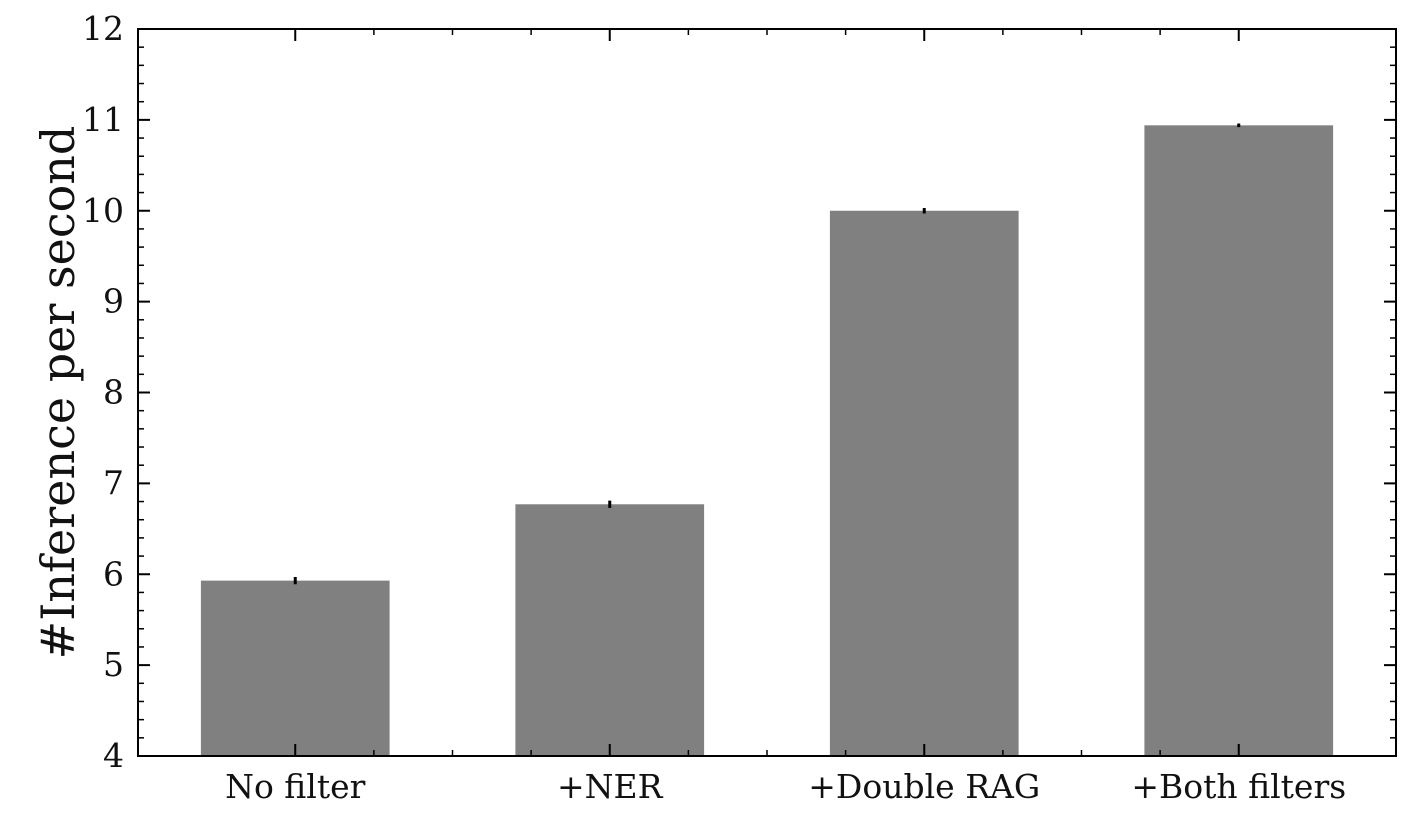  Describe the element at coordinates (295, 786) in the screenshot. I see `x-tick-label: No filter` at that location.